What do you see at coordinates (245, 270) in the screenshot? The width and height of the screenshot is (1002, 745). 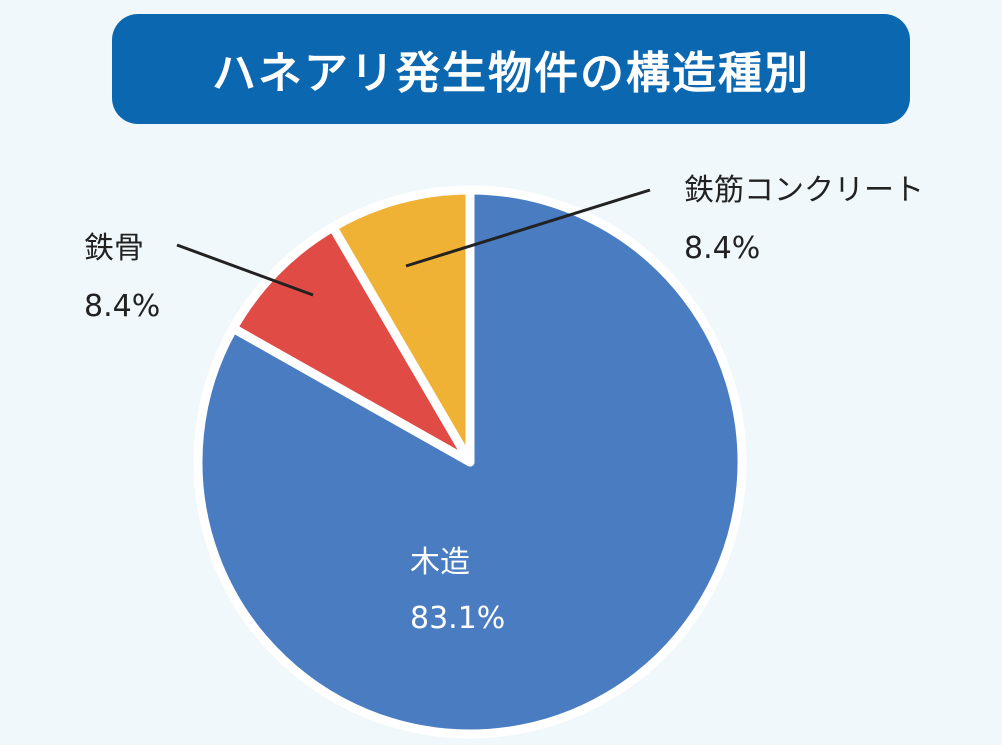 I see `leader-line-steel` at bounding box center [245, 270].